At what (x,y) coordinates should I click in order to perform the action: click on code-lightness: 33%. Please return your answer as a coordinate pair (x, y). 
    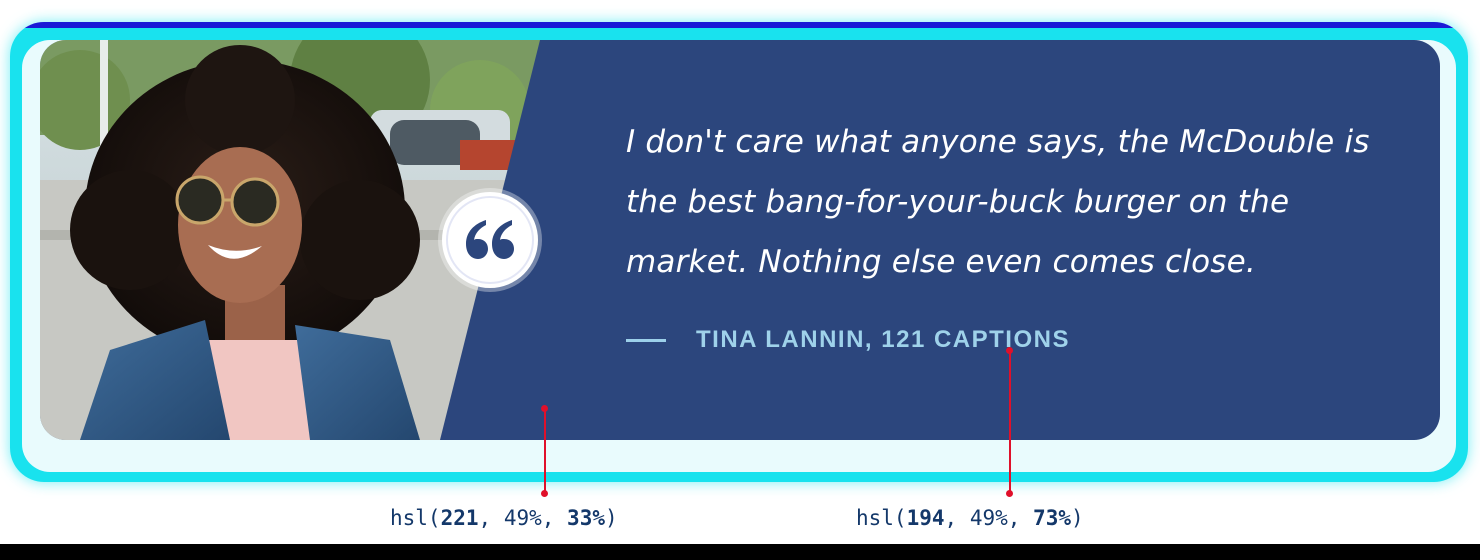
    Looking at the image, I should click on (586, 518).